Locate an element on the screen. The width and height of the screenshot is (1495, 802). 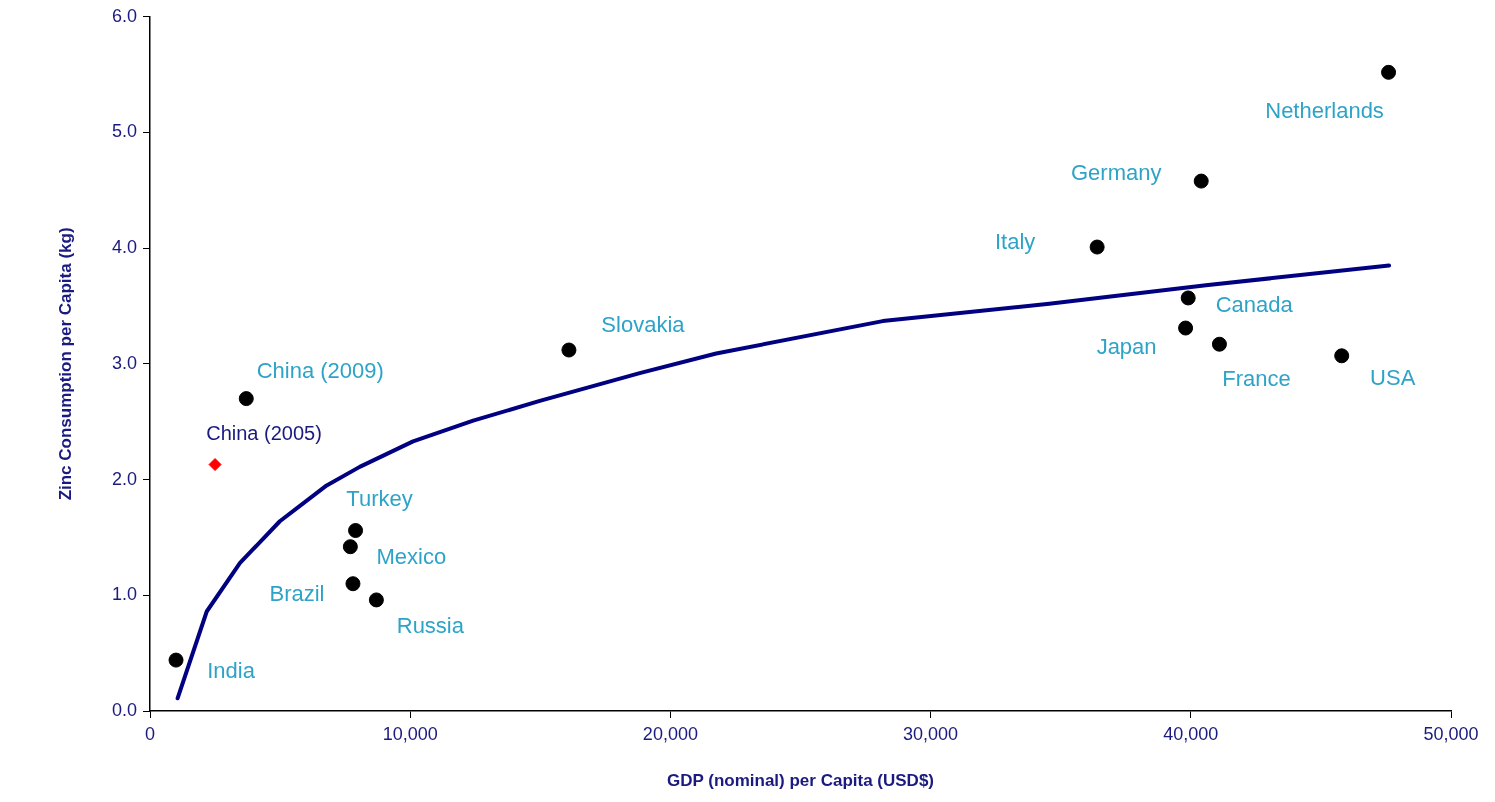
annotation: Russia is located at coordinates (430, 625).